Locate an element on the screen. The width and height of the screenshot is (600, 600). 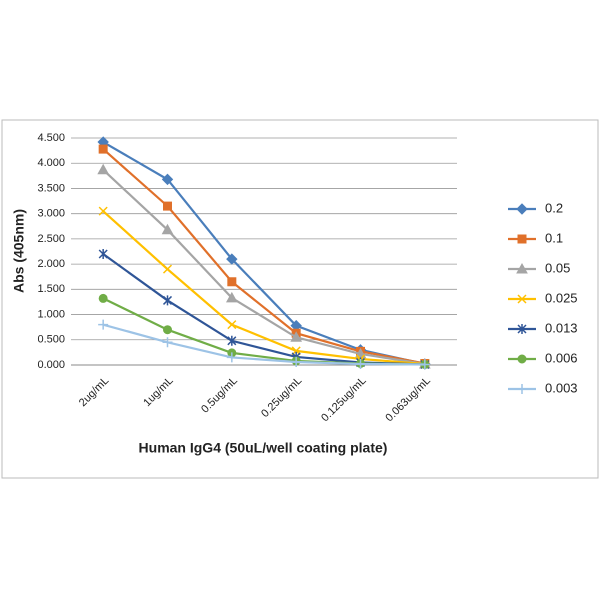
legend-label: 0.006 is located at coordinates (561, 357).